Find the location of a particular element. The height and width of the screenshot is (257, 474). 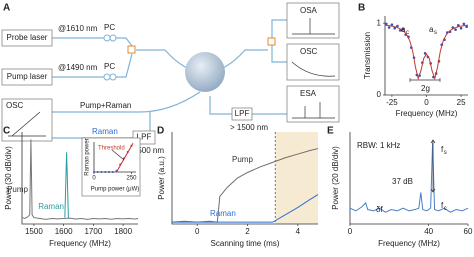

instrument-box is located at coordinates (313, 20).